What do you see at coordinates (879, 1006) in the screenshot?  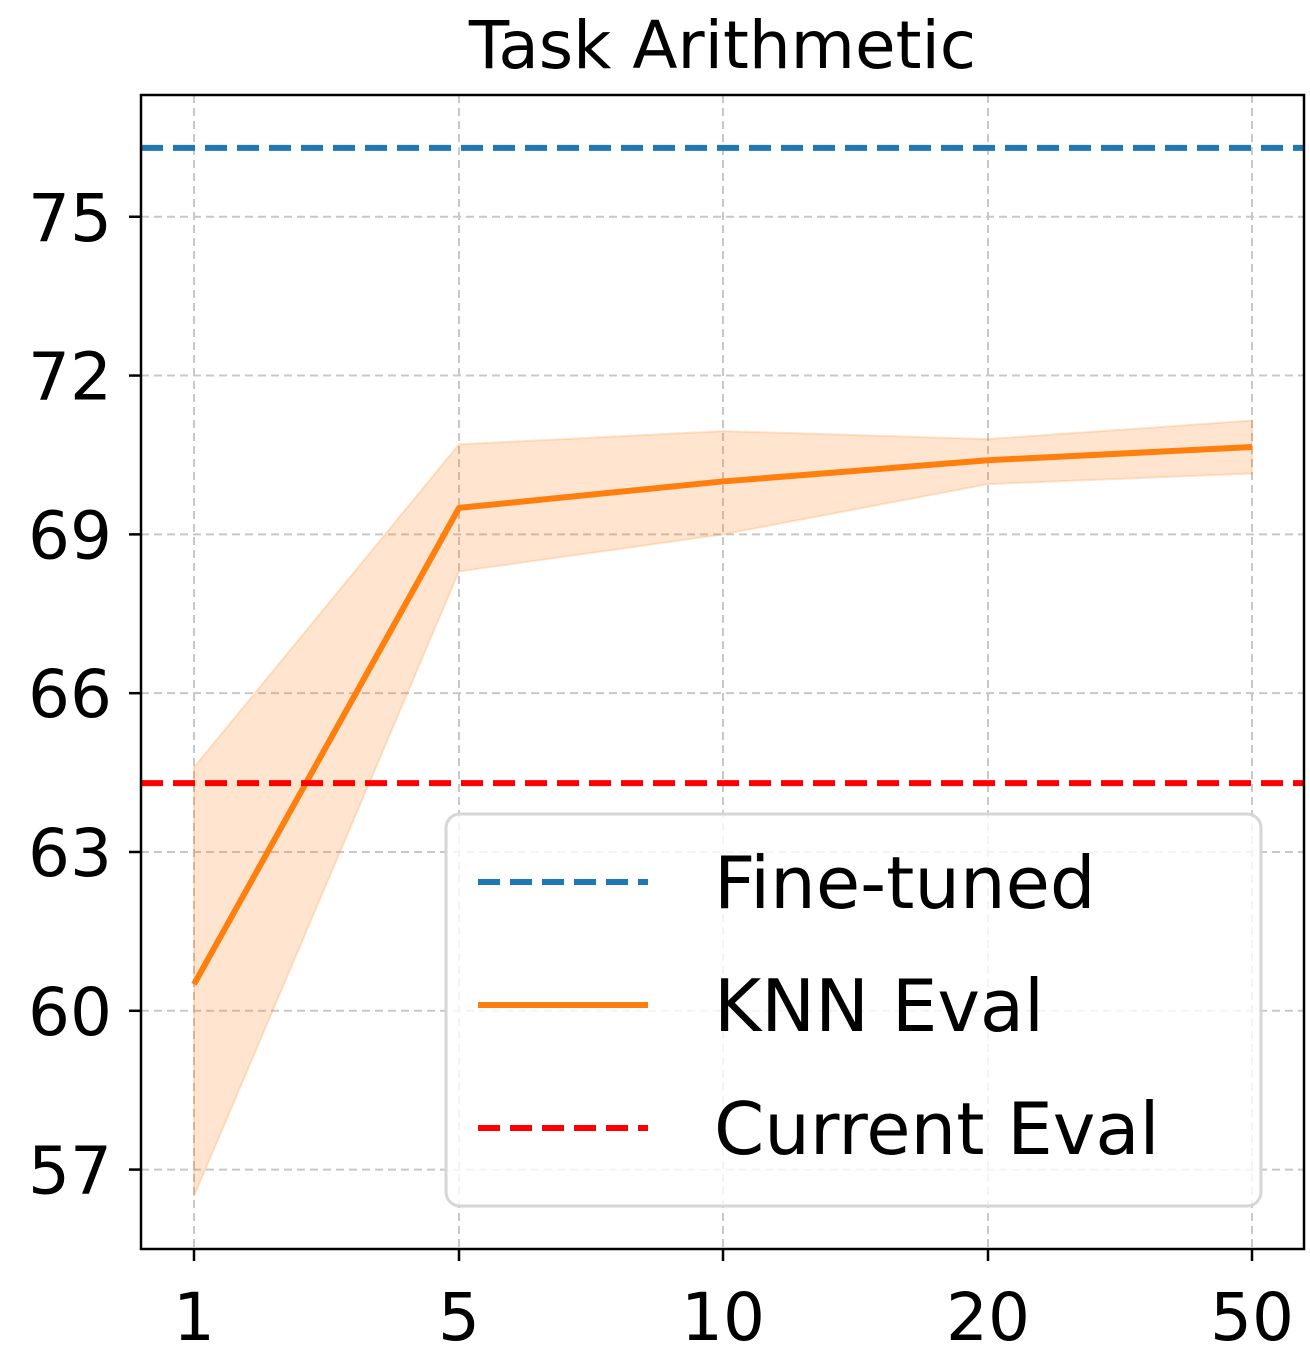 I see `legend-label: KNN Eval` at bounding box center [879, 1006].